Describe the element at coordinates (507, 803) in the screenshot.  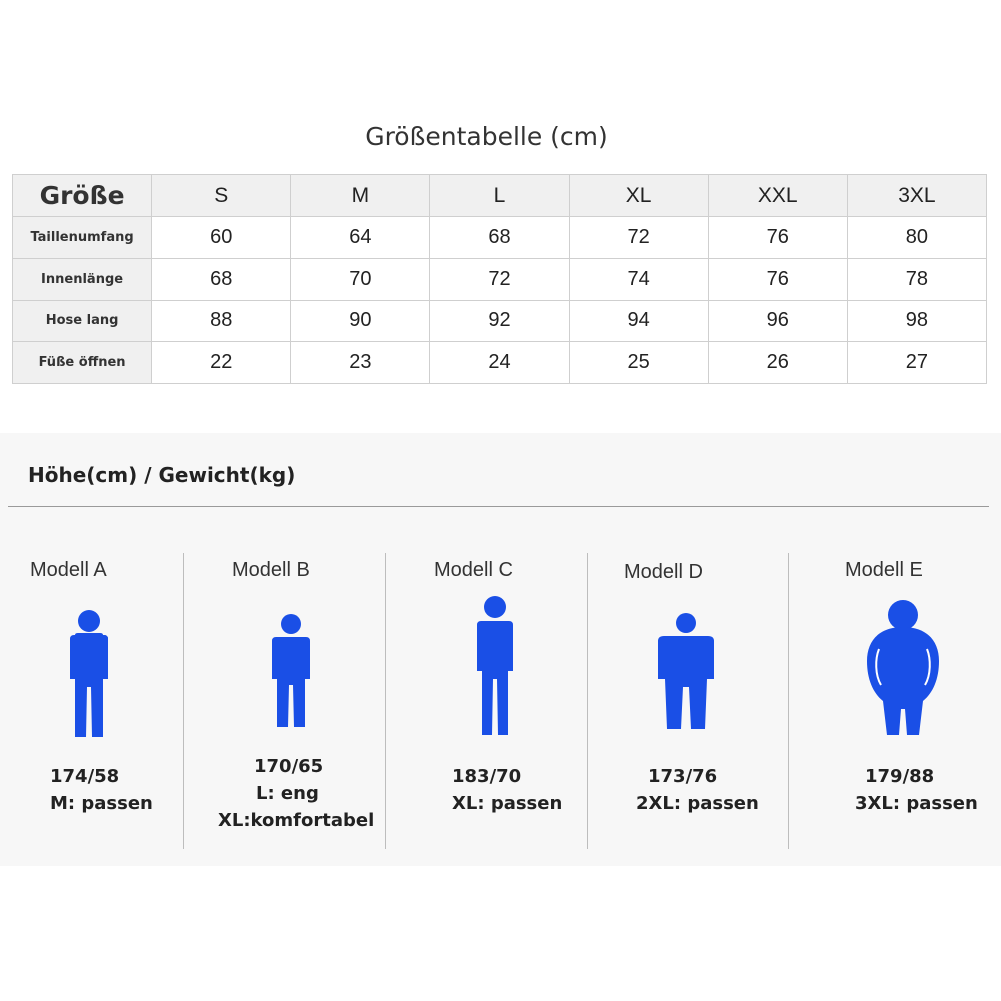
I see `fit-note: XL: passen` at that location.